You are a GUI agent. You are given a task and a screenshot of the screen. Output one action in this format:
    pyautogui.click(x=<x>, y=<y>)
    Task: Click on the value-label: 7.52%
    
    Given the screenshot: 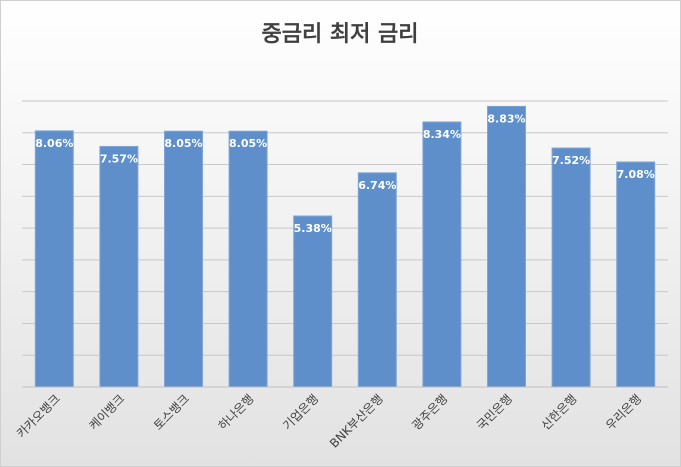 What is the action you would take?
    pyautogui.click(x=571, y=160)
    